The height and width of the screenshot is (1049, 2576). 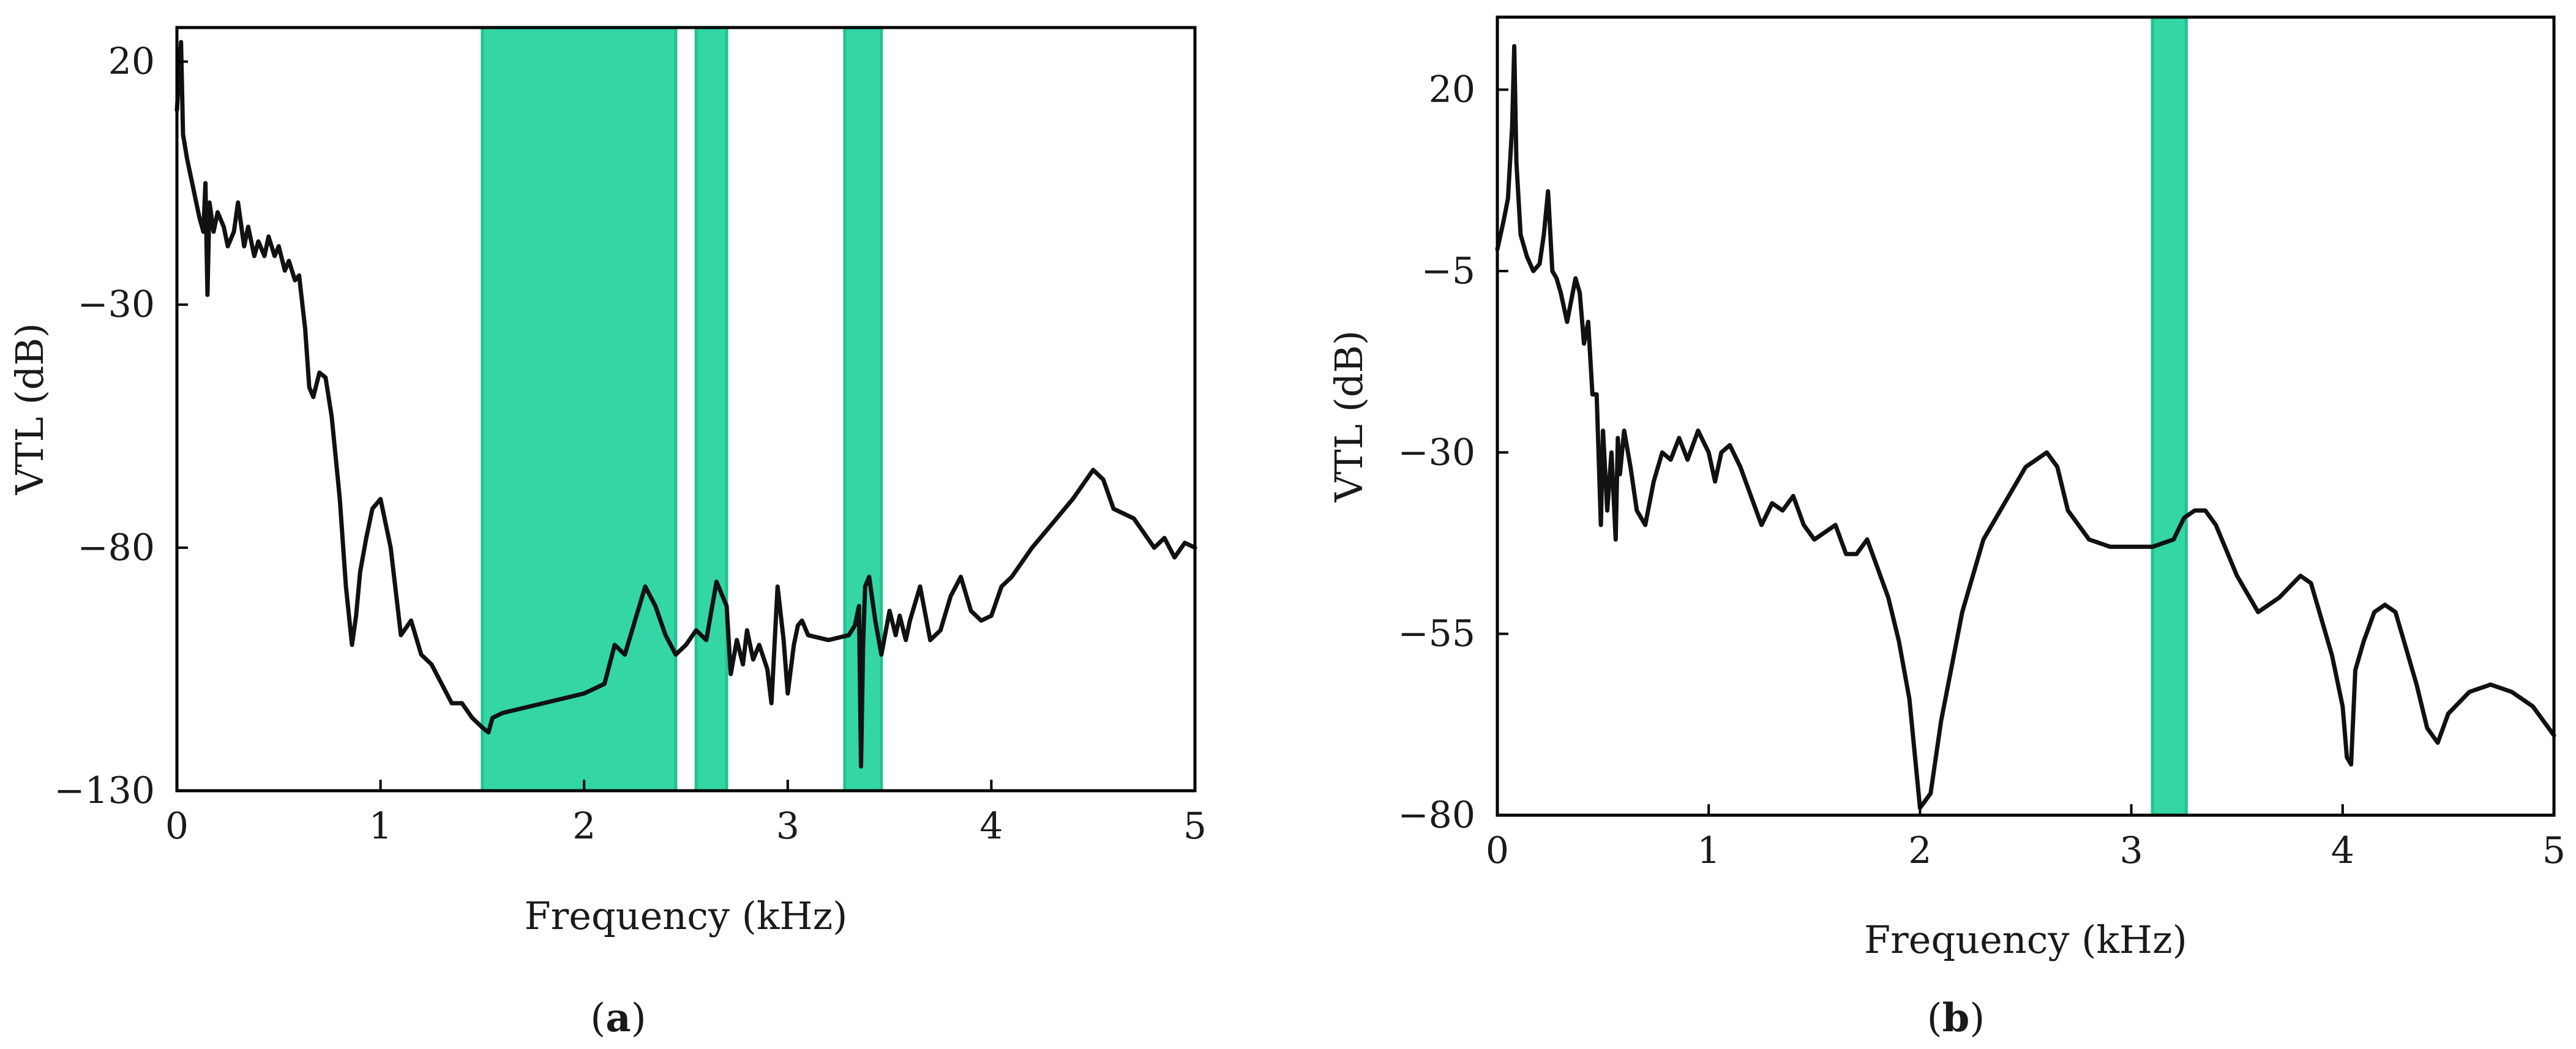 What do you see at coordinates (1437, 634) in the screenshot?
I see `y-tick-label: −55` at bounding box center [1437, 634].